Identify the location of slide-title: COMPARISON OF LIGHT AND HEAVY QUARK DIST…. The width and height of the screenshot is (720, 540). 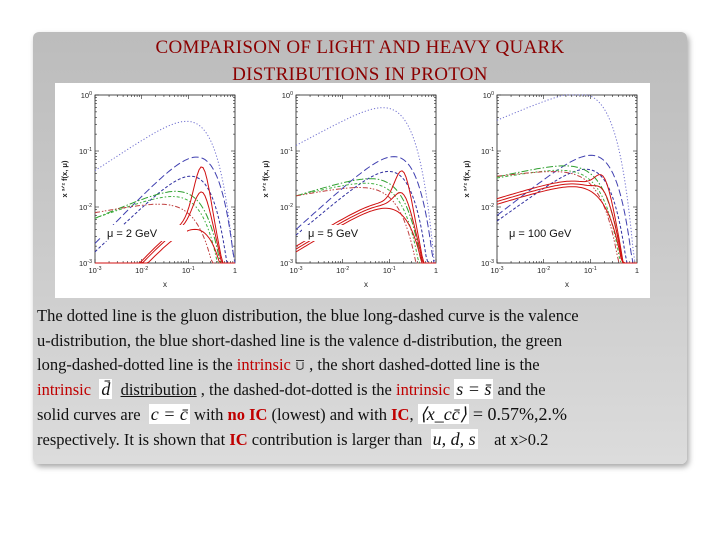
(360, 61).